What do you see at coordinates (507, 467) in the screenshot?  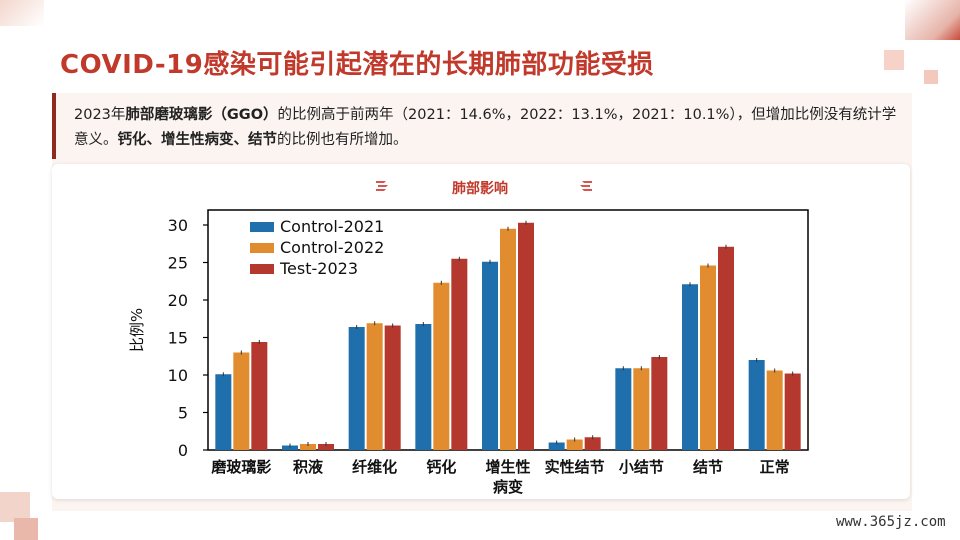 I see `x-tick-label: 增生性` at bounding box center [507, 467].